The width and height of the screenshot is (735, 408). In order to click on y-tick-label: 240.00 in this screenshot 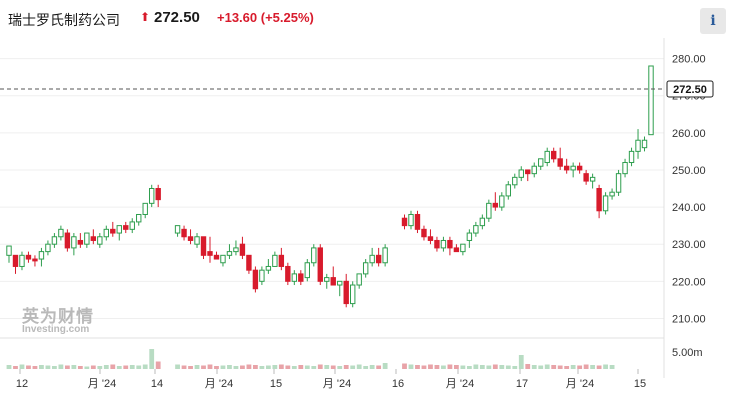, I will do `click(689, 208)`.